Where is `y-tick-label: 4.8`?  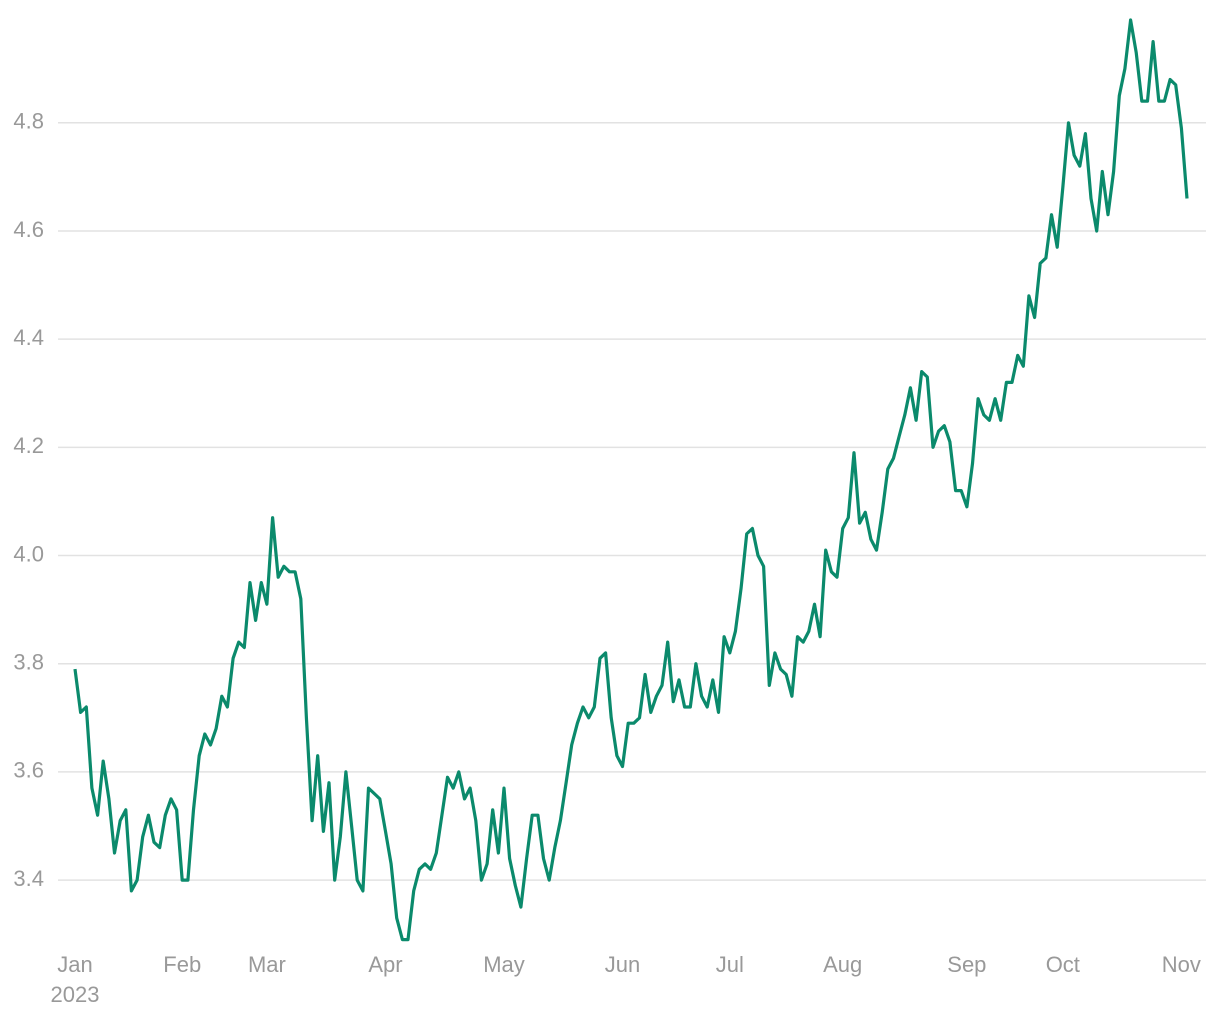
y-tick-label: 4.8 is located at coordinates (28, 121).